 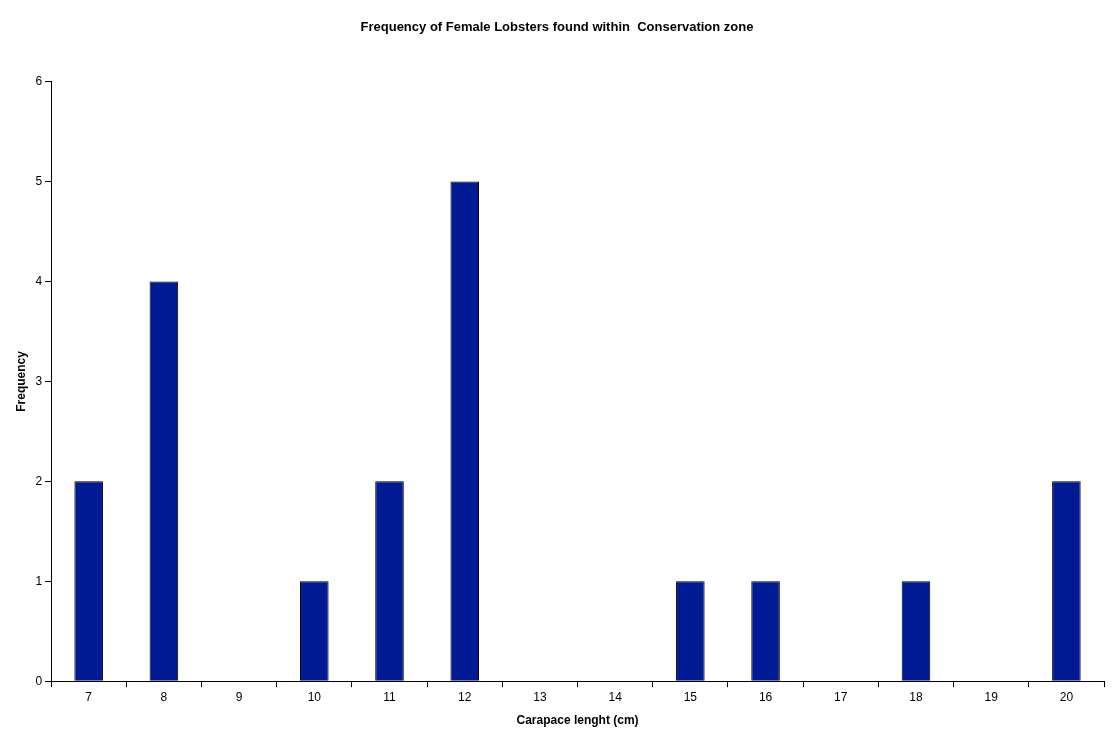 What do you see at coordinates (557, 27) in the screenshot?
I see `chart-title: Frequency of Female Lobsters found within Conservation zone` at bounding box center [557, 27].